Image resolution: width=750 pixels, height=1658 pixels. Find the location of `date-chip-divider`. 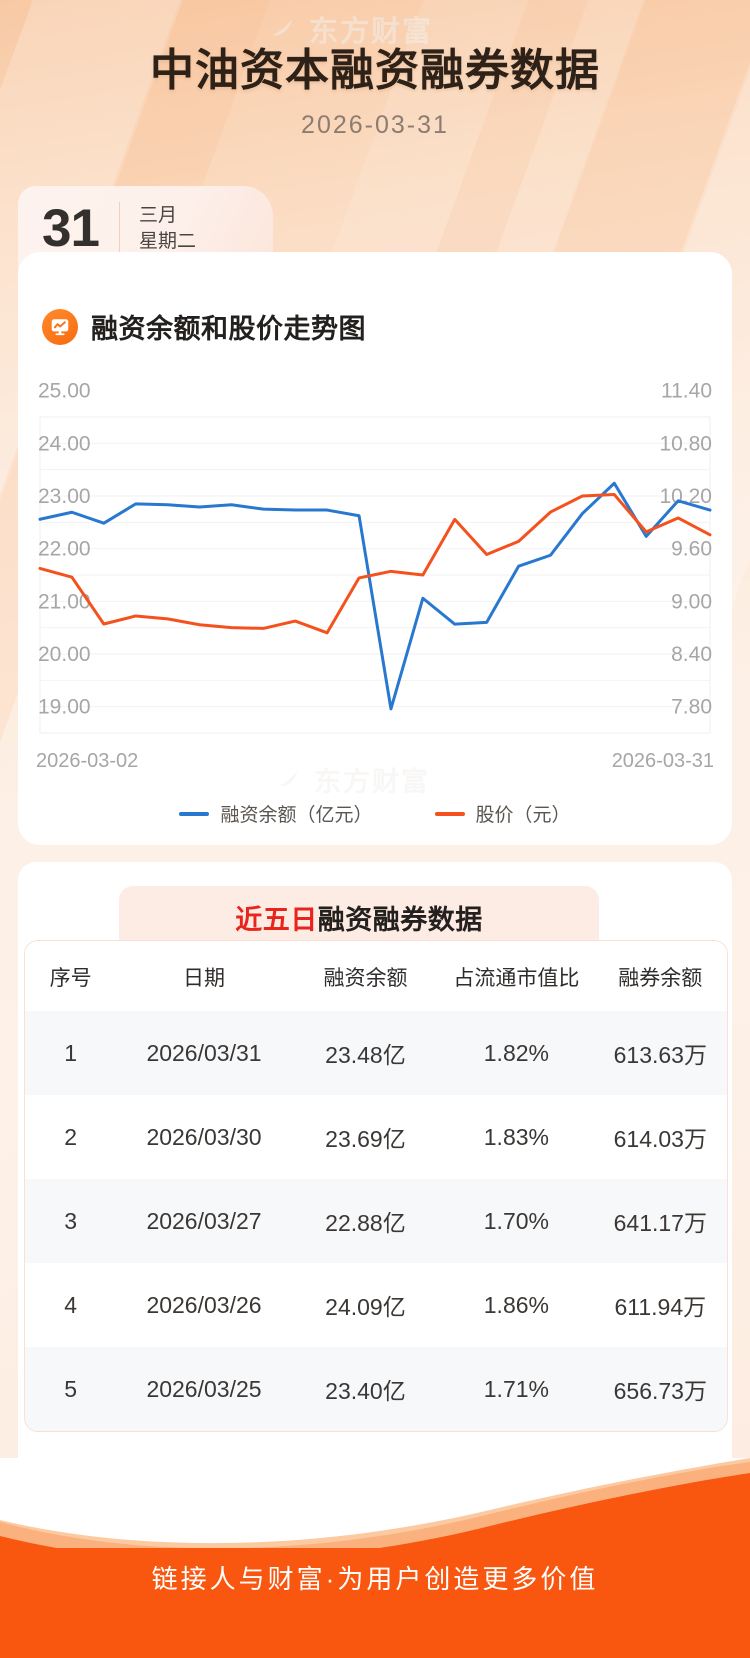

date-chip-divider is located at coordinates (119, 228).